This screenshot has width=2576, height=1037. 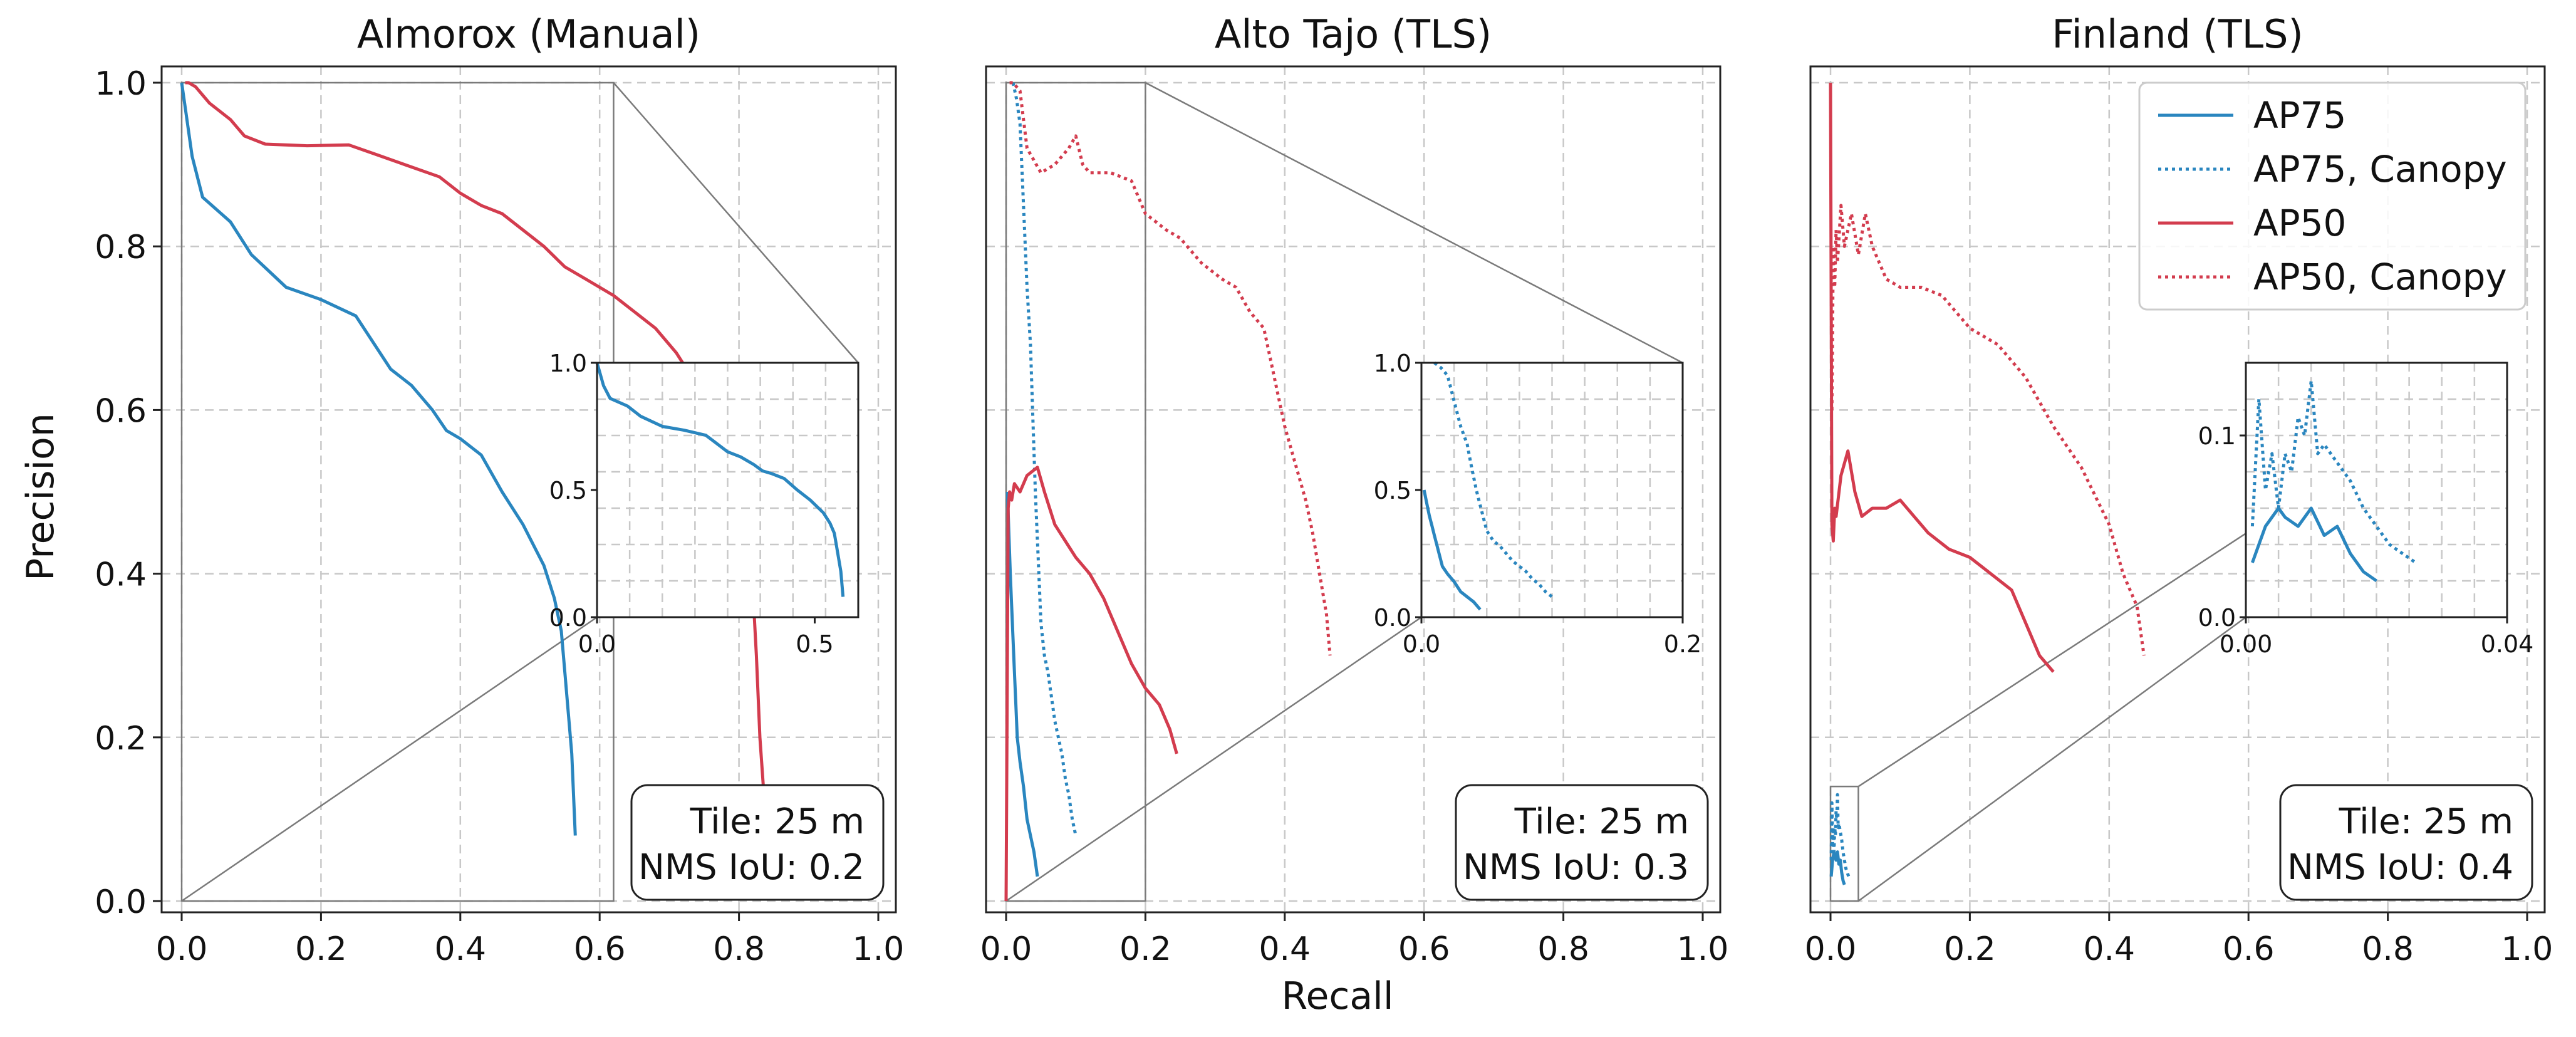 I want to click on y-tick-label: 0.2, so click(x=121, y=739).